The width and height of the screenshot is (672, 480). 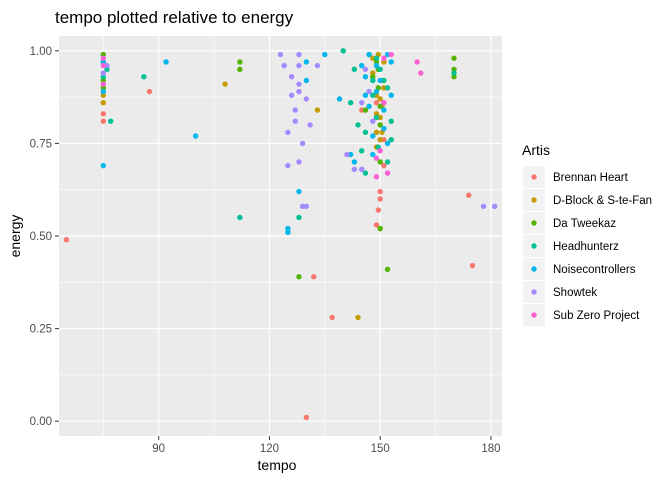 What do you see at coordinates (44, 237) in the screenshot?
I see `y-axis: 0.00 0.25 0.50 0.75 1.00` at bounding box center [44, 237].